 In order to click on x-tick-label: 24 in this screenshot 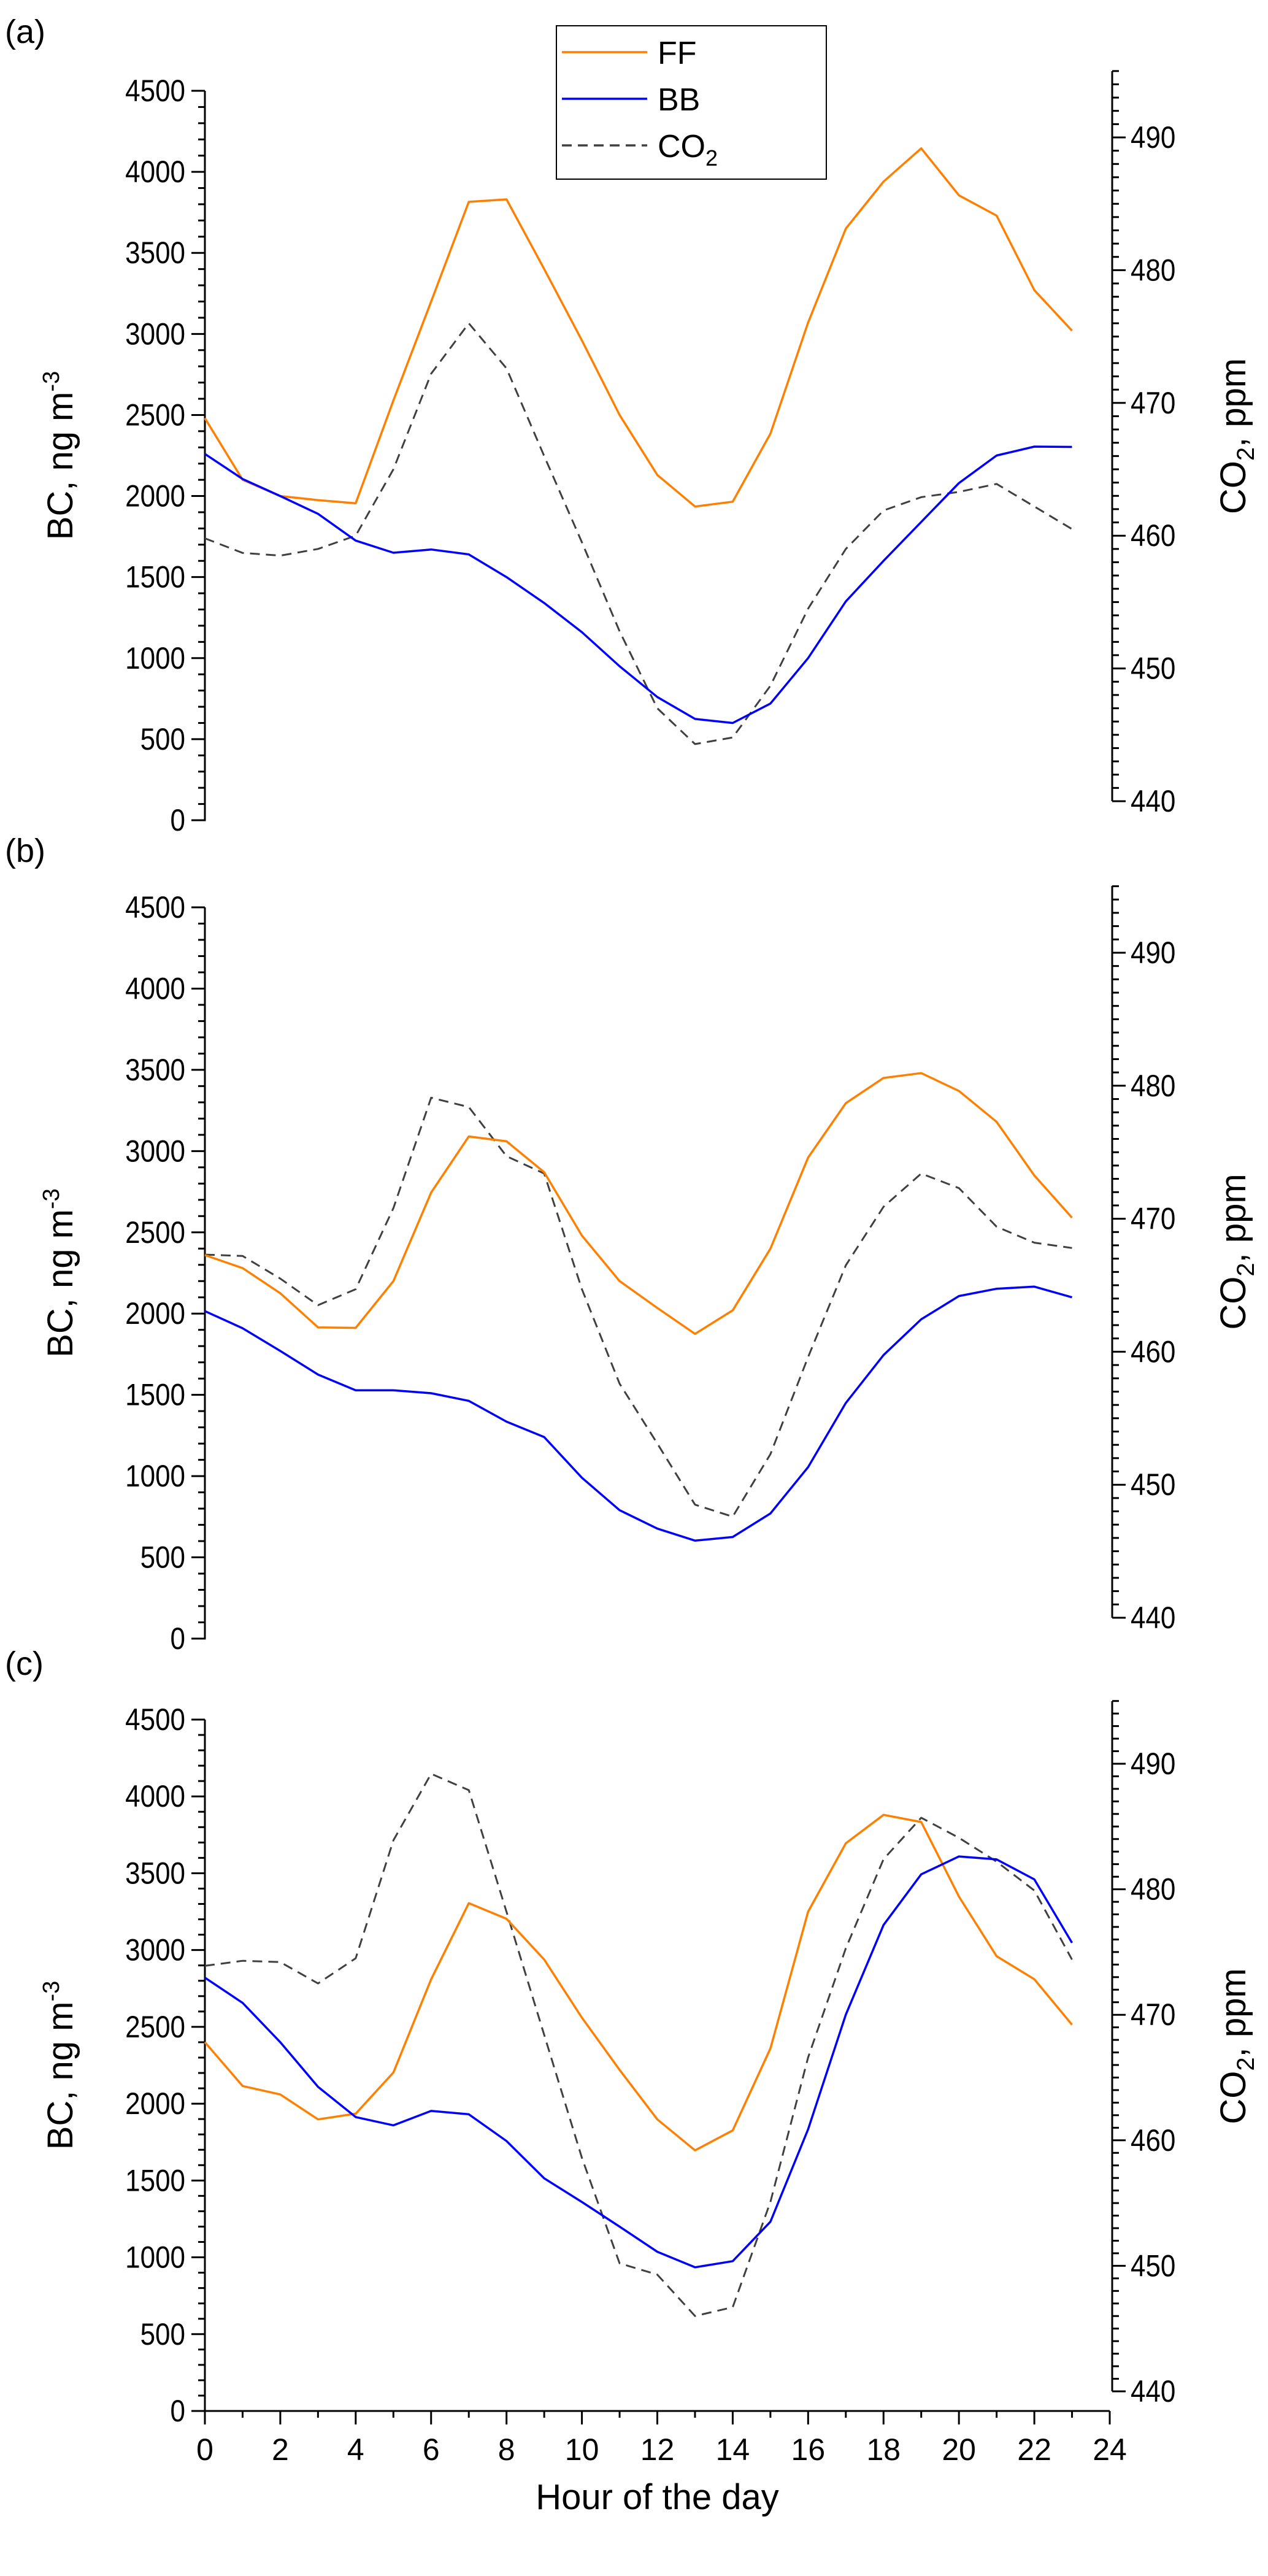, I will do `click(1110, 2450)`.